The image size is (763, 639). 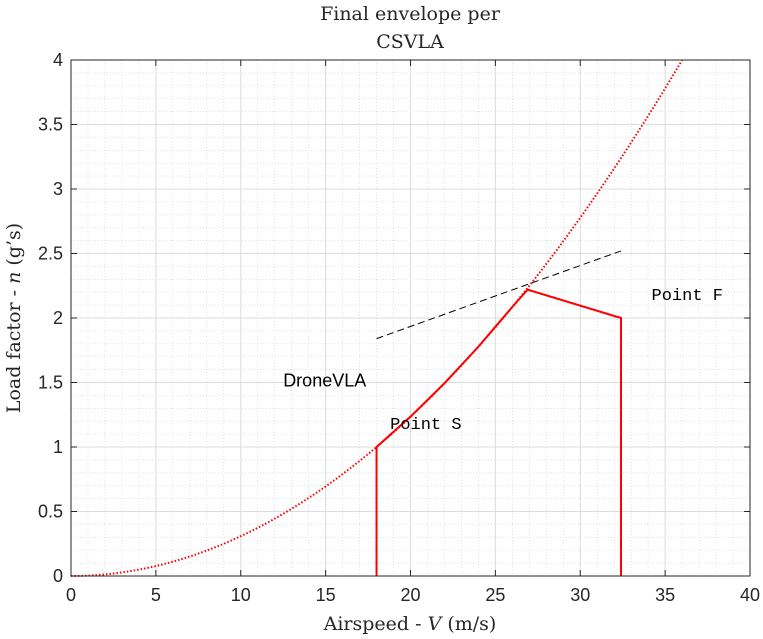 What do you see at coordinates (58, 189) in the screenshot?
I see `y-tick-label: 3` at bounding box center [58, 189].